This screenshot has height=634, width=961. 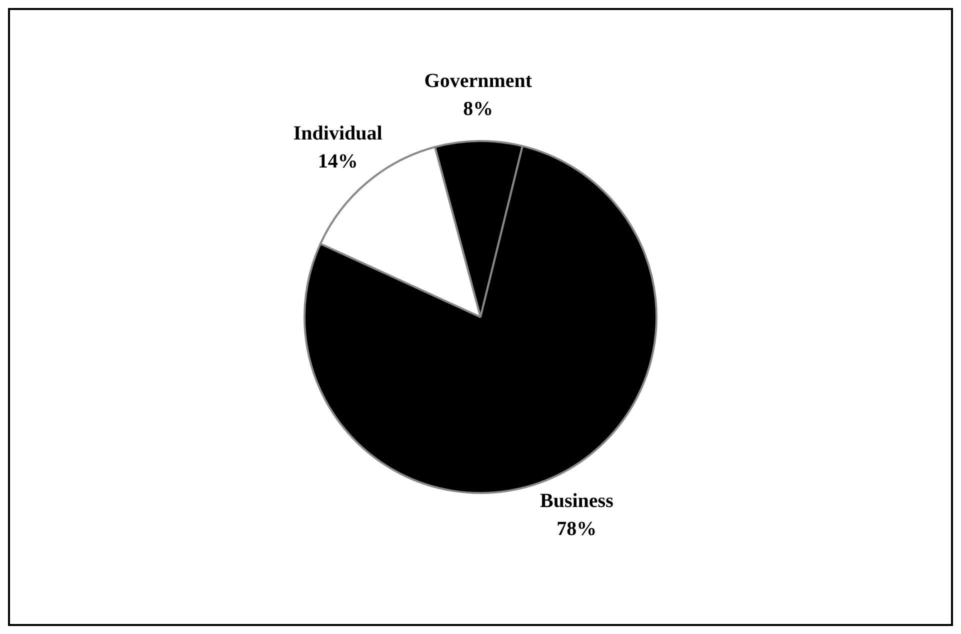 I want to click on data-label: 78%, so click(x=576, y=529).